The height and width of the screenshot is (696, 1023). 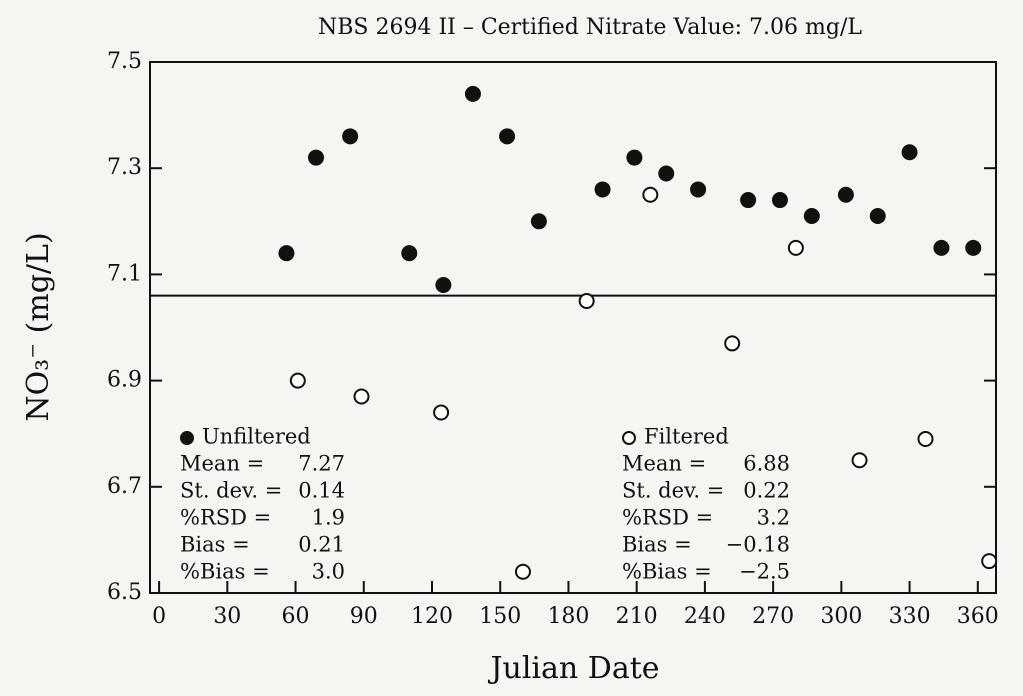 What do you see at coordinates (773, 616) in the screenshot?
I see `x-tick-label: 270` at bounding box center [773, 616].